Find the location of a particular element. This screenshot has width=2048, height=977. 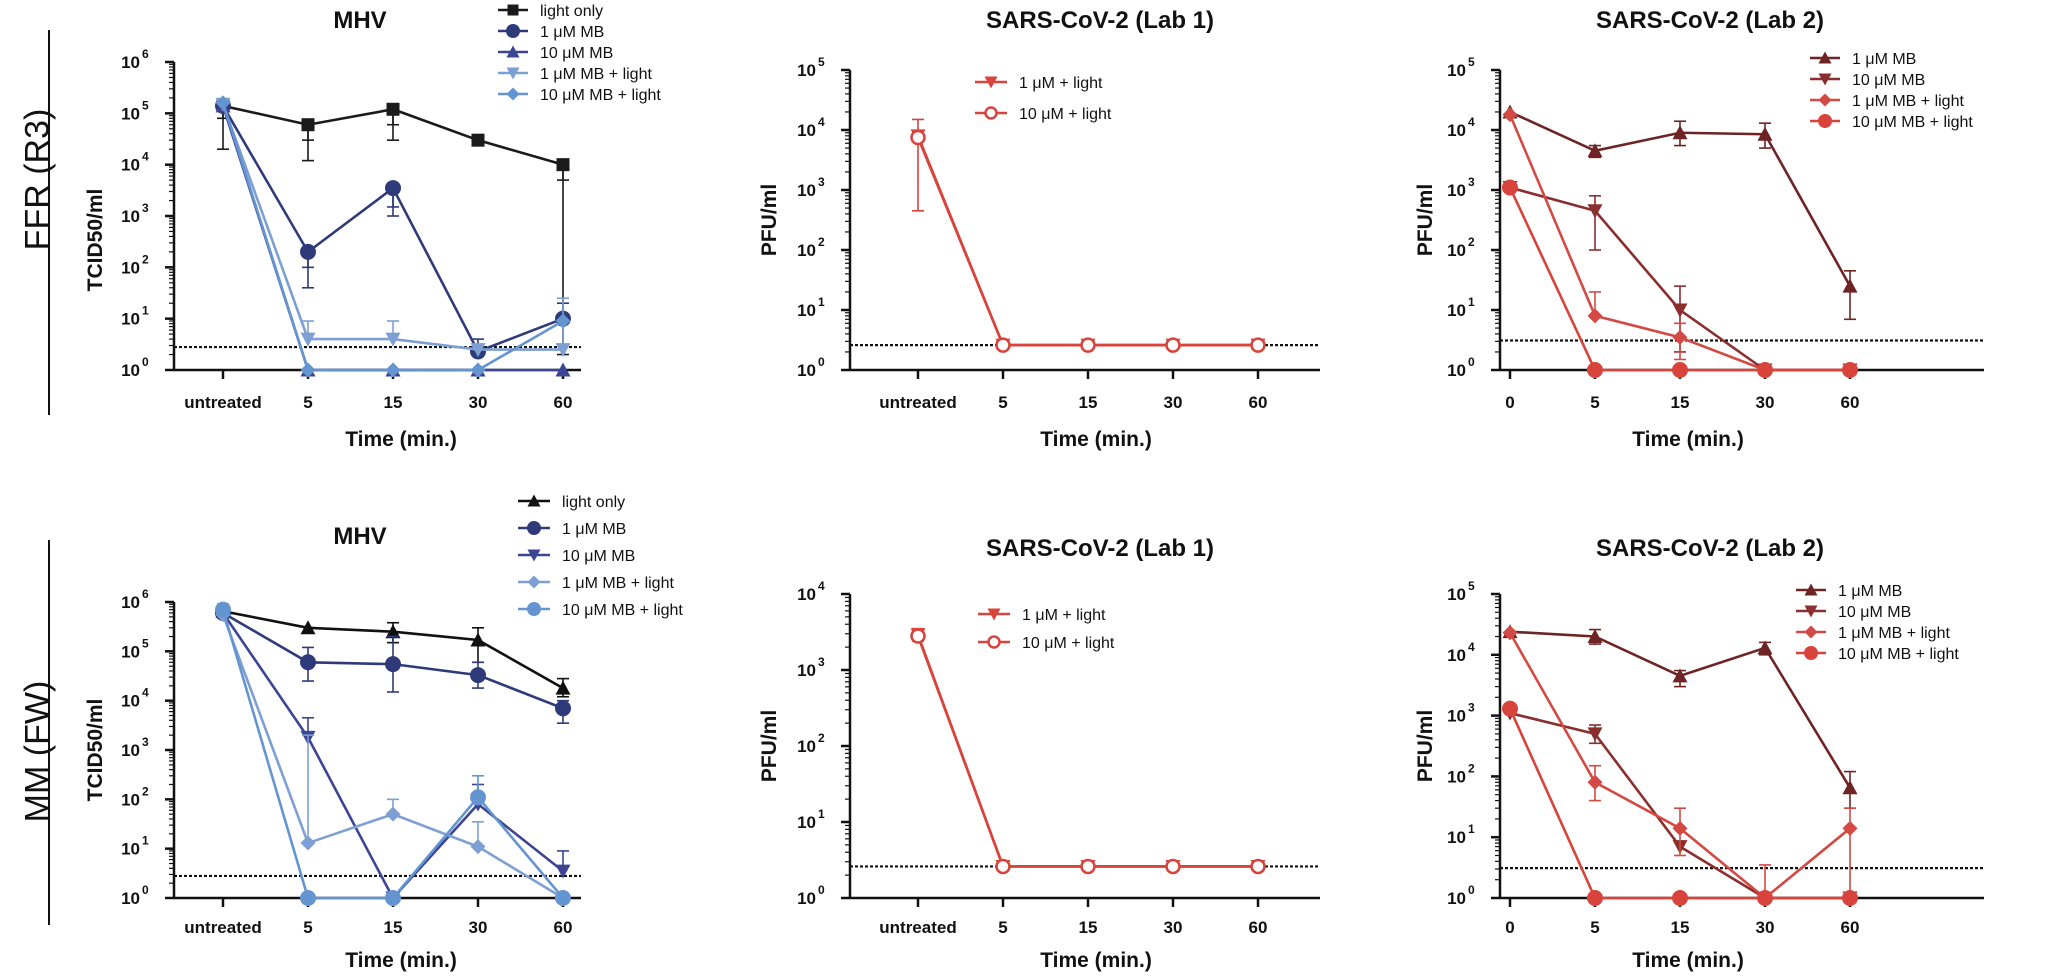

chart-title: MHV is located at coordinates (359, 20).